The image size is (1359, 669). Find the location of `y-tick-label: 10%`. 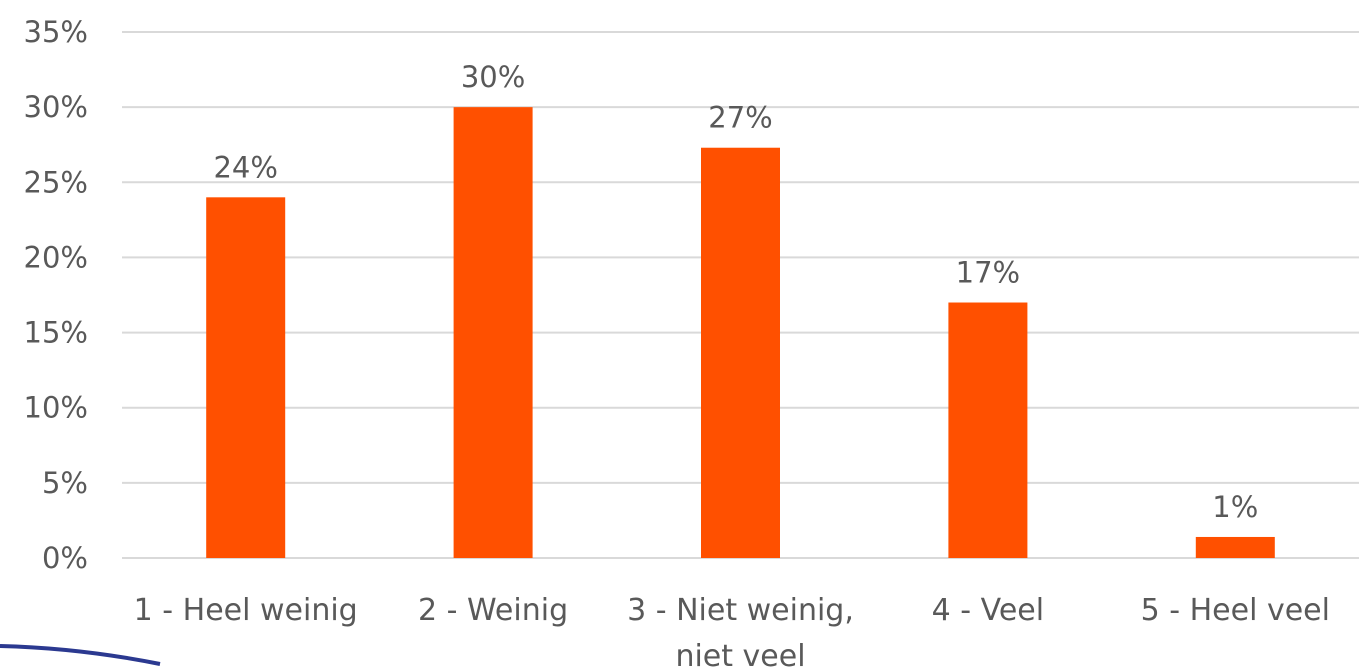

y-tick-label: 10% is located at coordinates (56, 408).